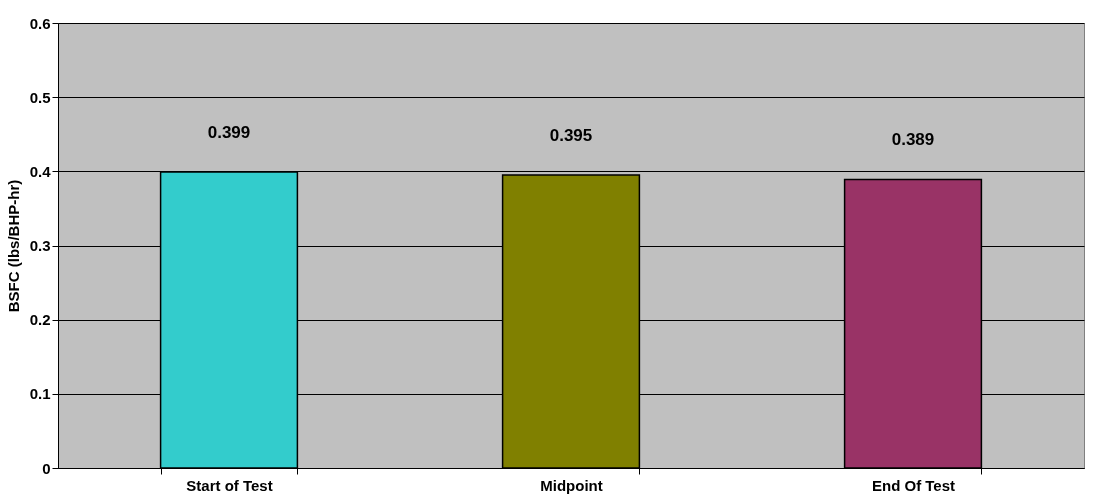  I want to click on y-tick-label: 0, so click(46, 468).